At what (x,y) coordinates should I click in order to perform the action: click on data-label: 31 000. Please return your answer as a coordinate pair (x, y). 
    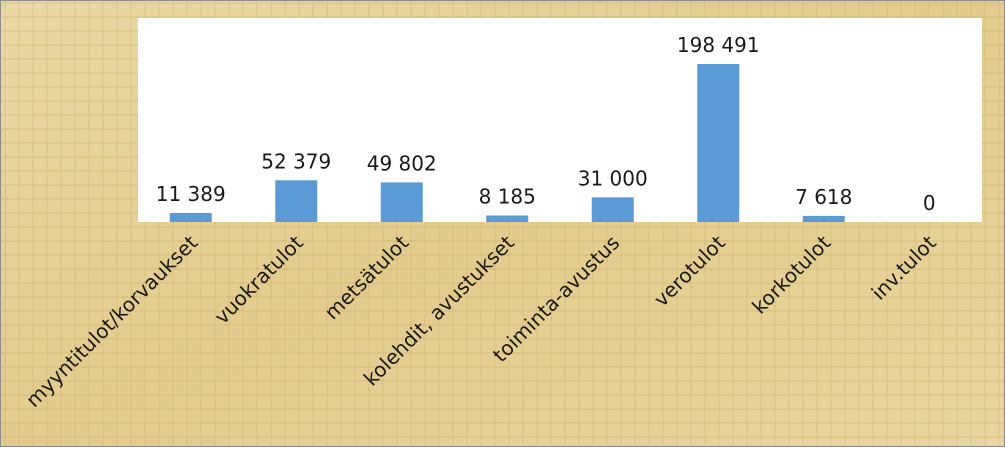
    Looking at the image, I should click on (613, 178).